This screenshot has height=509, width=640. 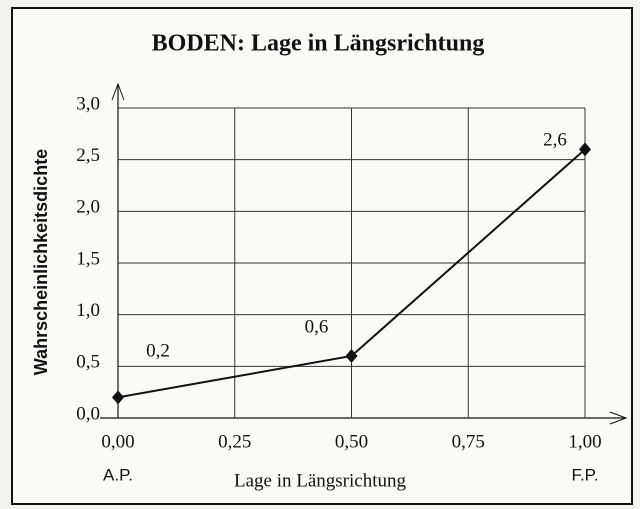 I want to click on data-label: 2,6, so click(x=555, y=140).